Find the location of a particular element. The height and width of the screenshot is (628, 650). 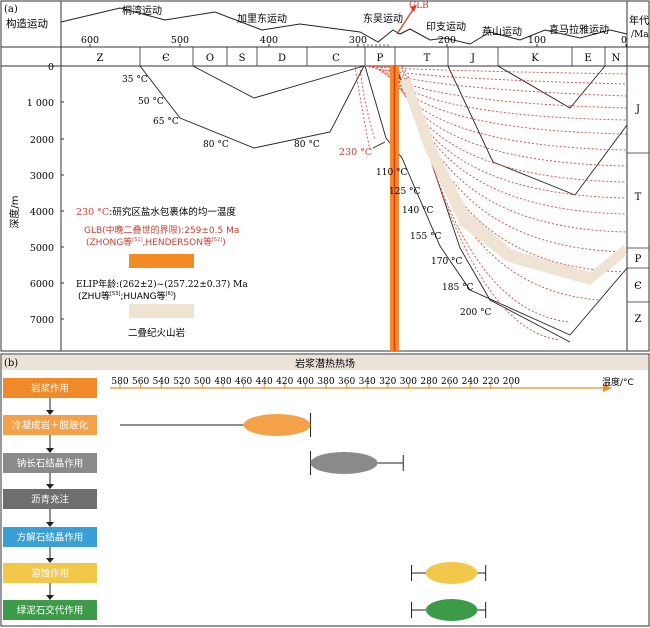

panel-a-label: (a) is located at coordinates (11, 9).